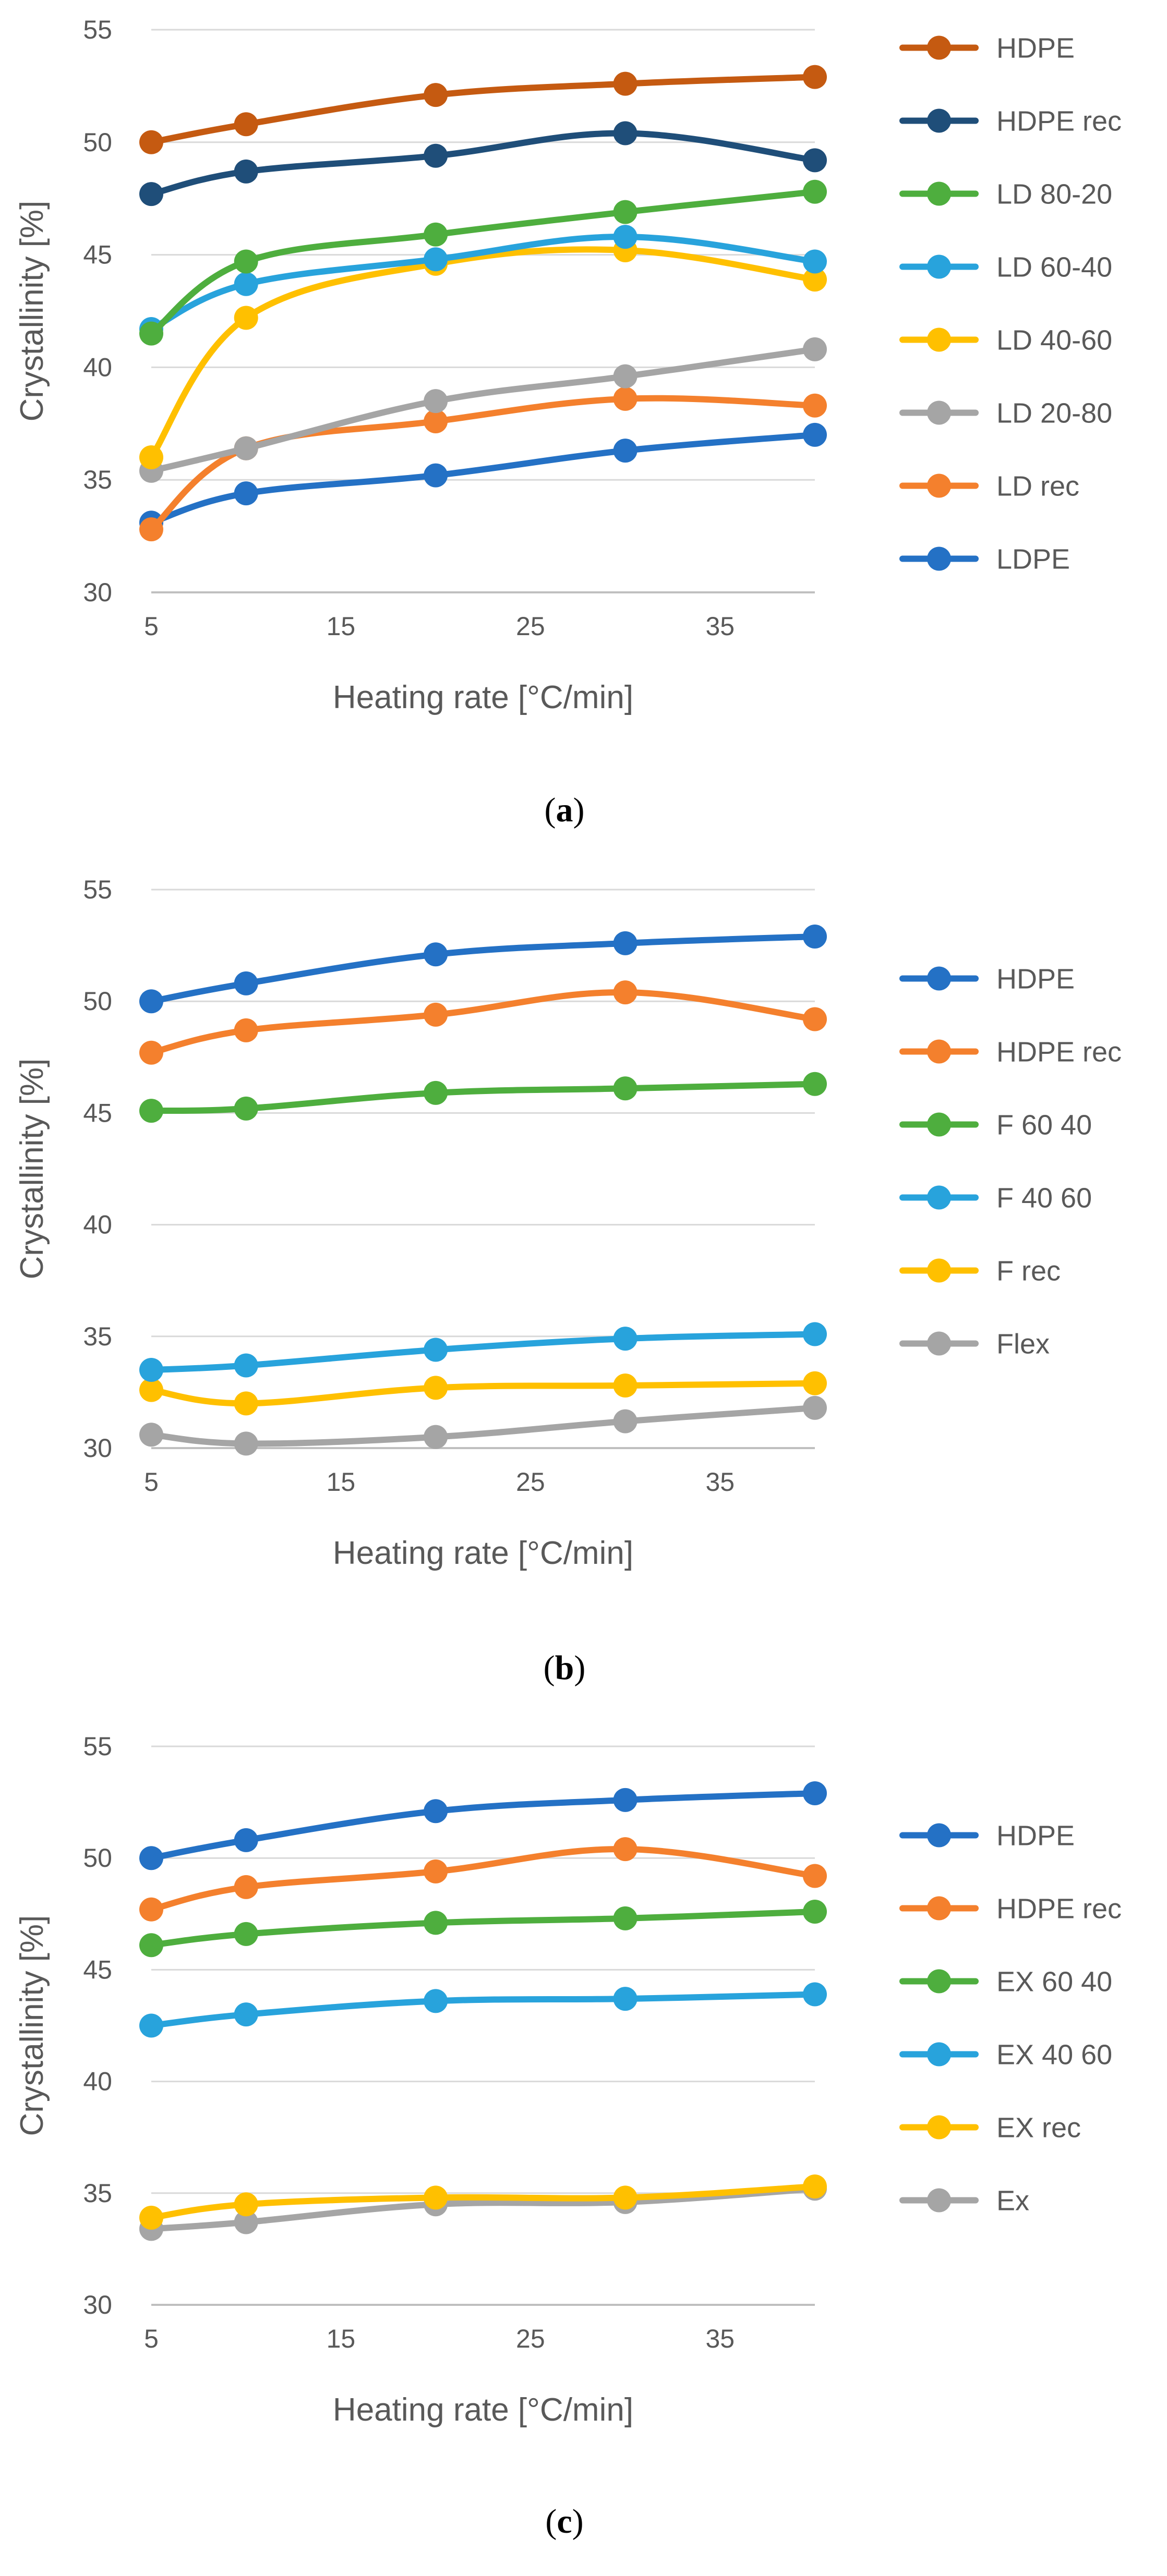 The width and height of the screenshot is (1167, 2576). What do you see at coordinates (97, 2193) in the screenshot?
I see `y-tick-label: 35` at bounding box center [97, 2193].